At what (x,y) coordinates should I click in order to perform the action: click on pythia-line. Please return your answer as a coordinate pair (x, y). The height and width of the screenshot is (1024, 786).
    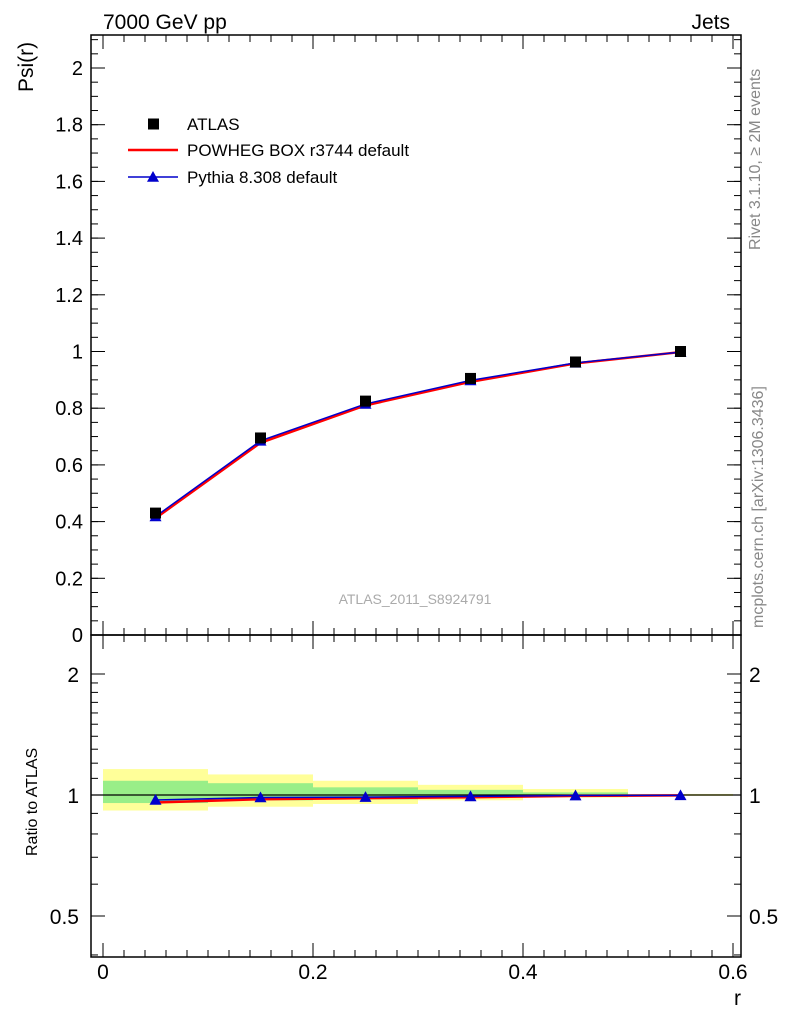
    Looking at the image, I should click on (418, 434).